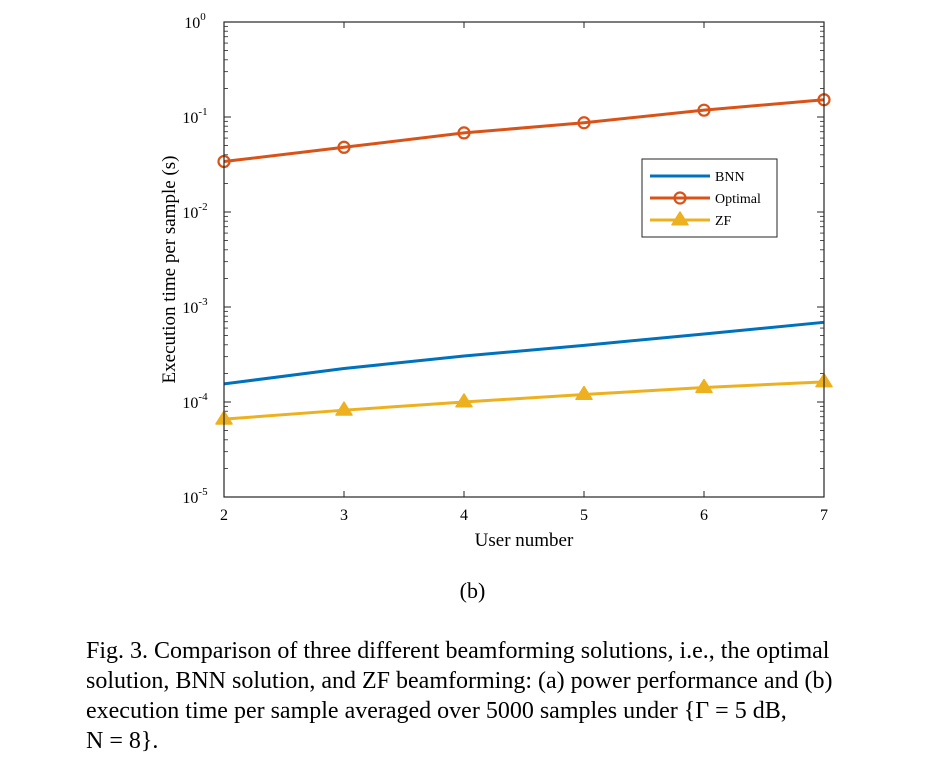 This screenshot has height=769, width=945. Describe the element at coordinates (194, 116) in the screenshot. I see `y-tick-label: 10⁻¹` at that location.